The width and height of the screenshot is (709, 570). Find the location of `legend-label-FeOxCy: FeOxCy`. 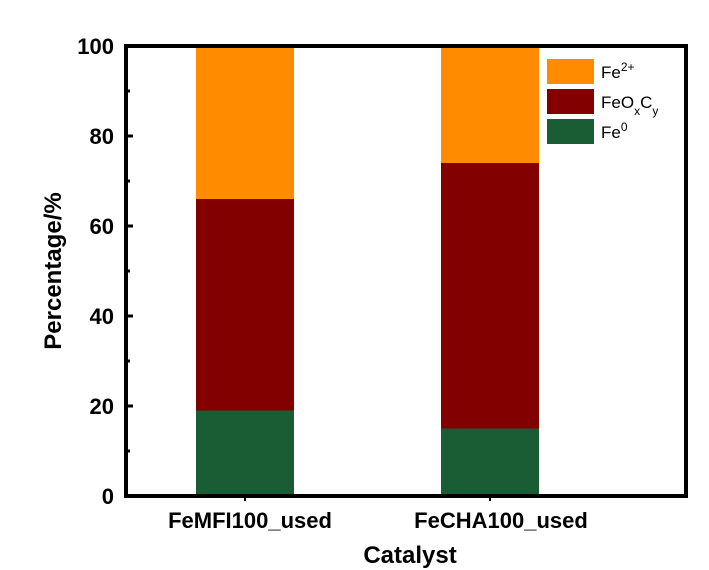

legend-label-FeOxCy: FeOxCy is located at coordinates (629, 105).